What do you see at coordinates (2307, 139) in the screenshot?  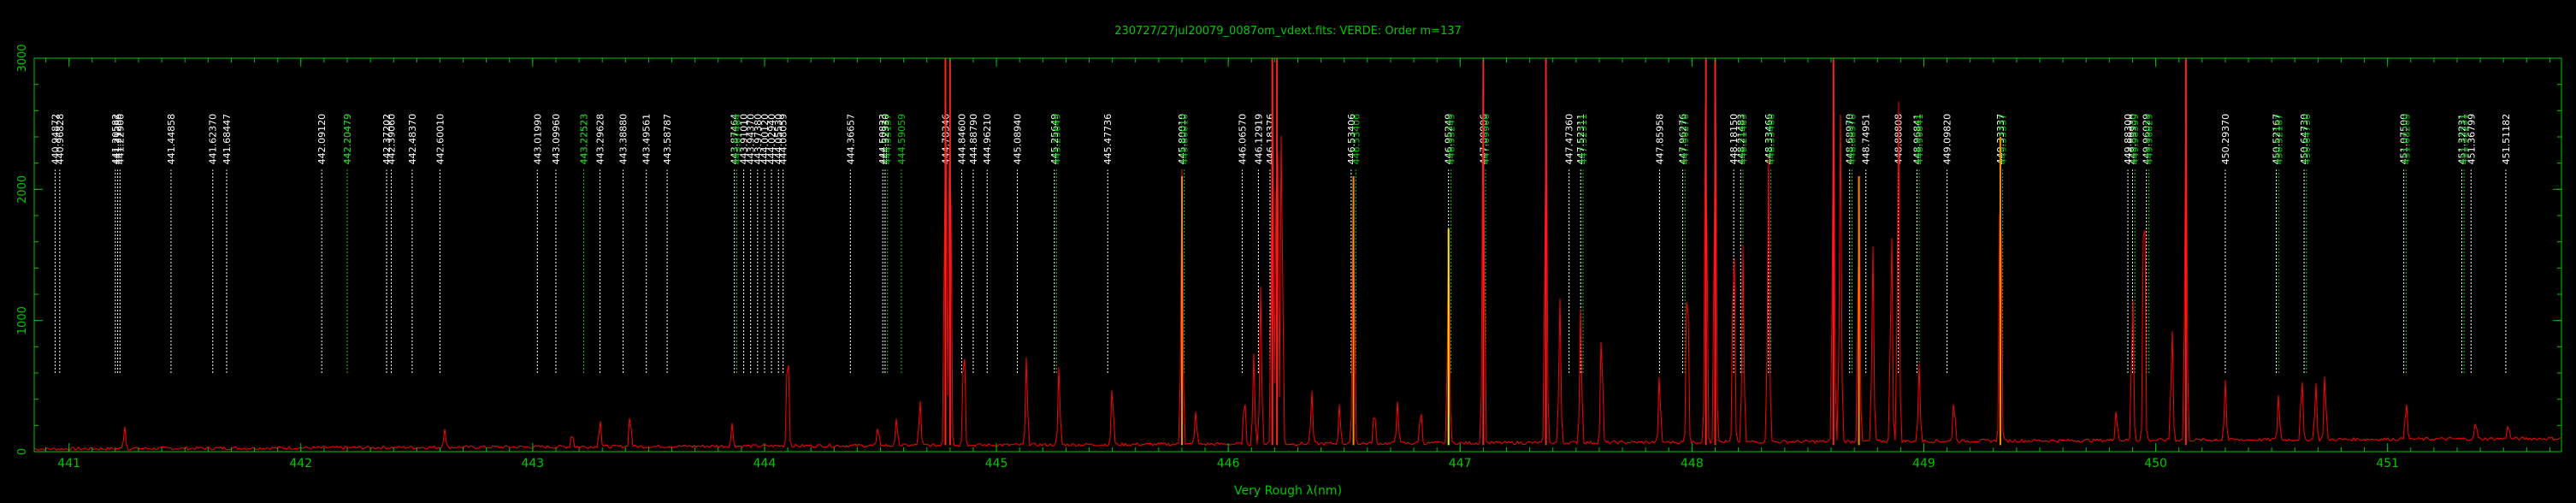 I see `line-marker-label: 450.64730` at bounding box center [2307, 139].